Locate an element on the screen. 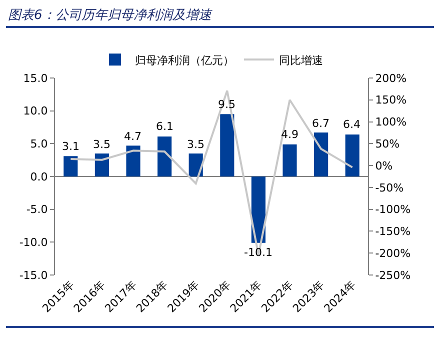 This screenshot has width=440, height=337. y2-tick-label: 100% is located at coordinates (391, 122).